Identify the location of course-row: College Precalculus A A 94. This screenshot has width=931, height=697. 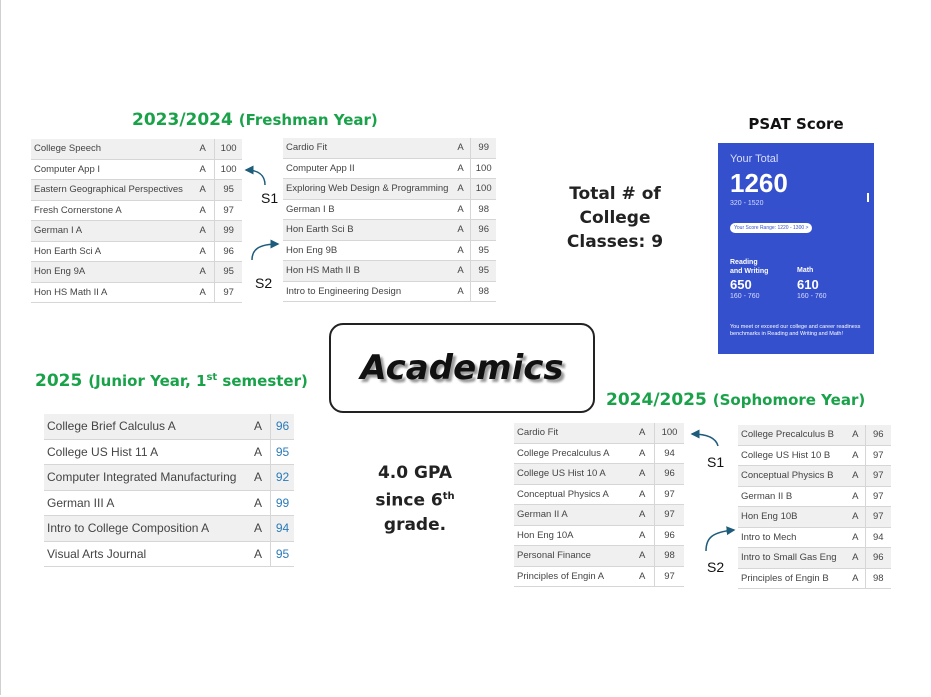
(599, 453).